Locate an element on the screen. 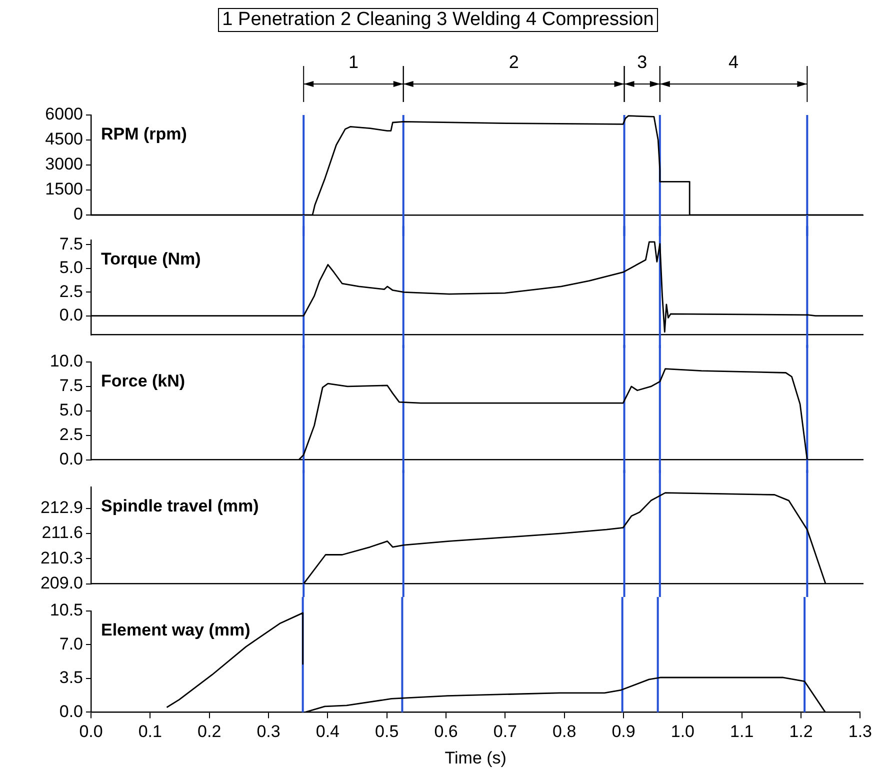 The width and height of the screenshot is (876, 784). y-tick-label: 3.5 is located at coordinates (71, 678).